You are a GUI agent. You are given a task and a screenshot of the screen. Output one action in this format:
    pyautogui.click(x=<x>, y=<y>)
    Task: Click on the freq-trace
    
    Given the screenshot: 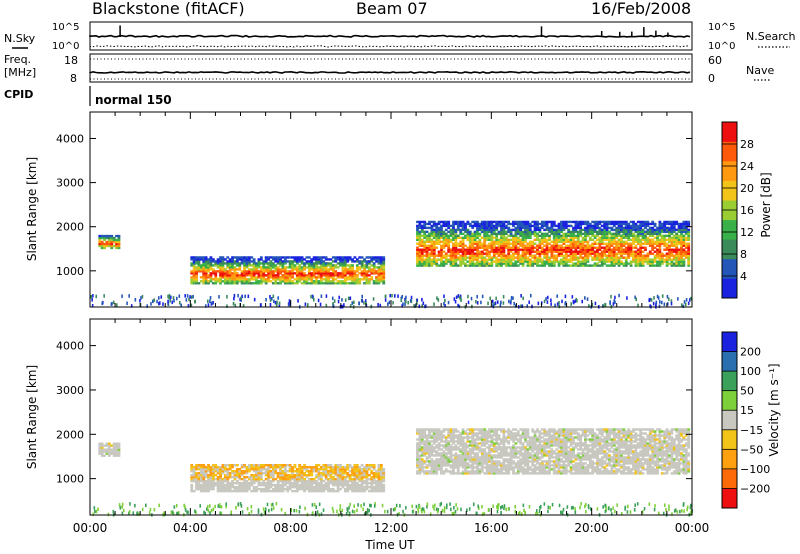 What is the action you would take?
    pyautogui.click(x=390, y=69)
    